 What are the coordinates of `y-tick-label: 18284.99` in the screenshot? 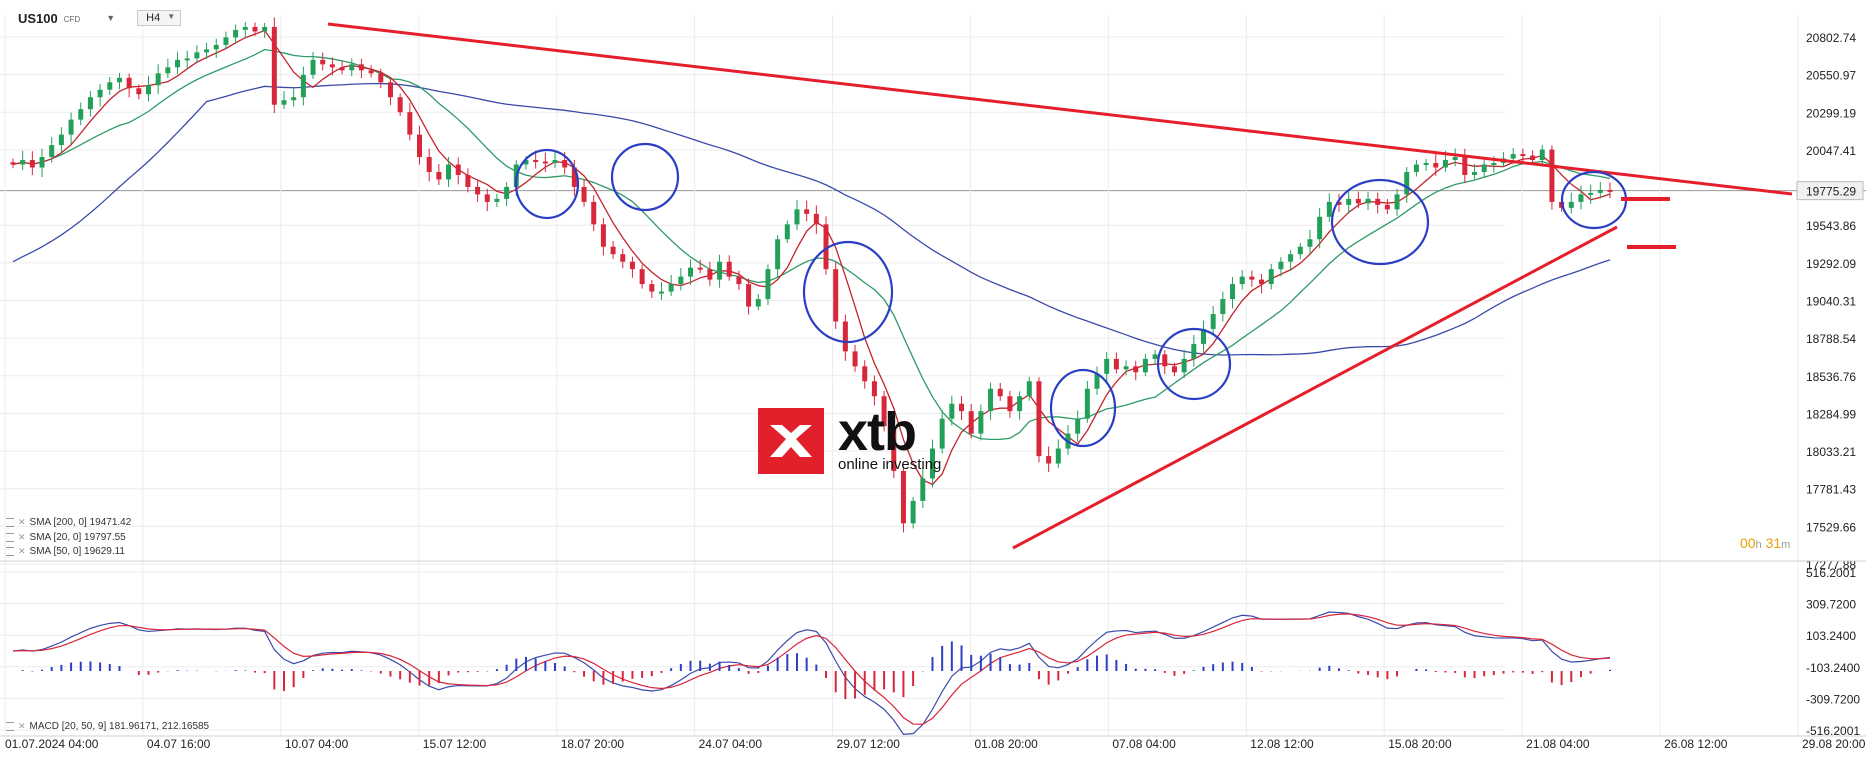 It's located at (1831, 414).